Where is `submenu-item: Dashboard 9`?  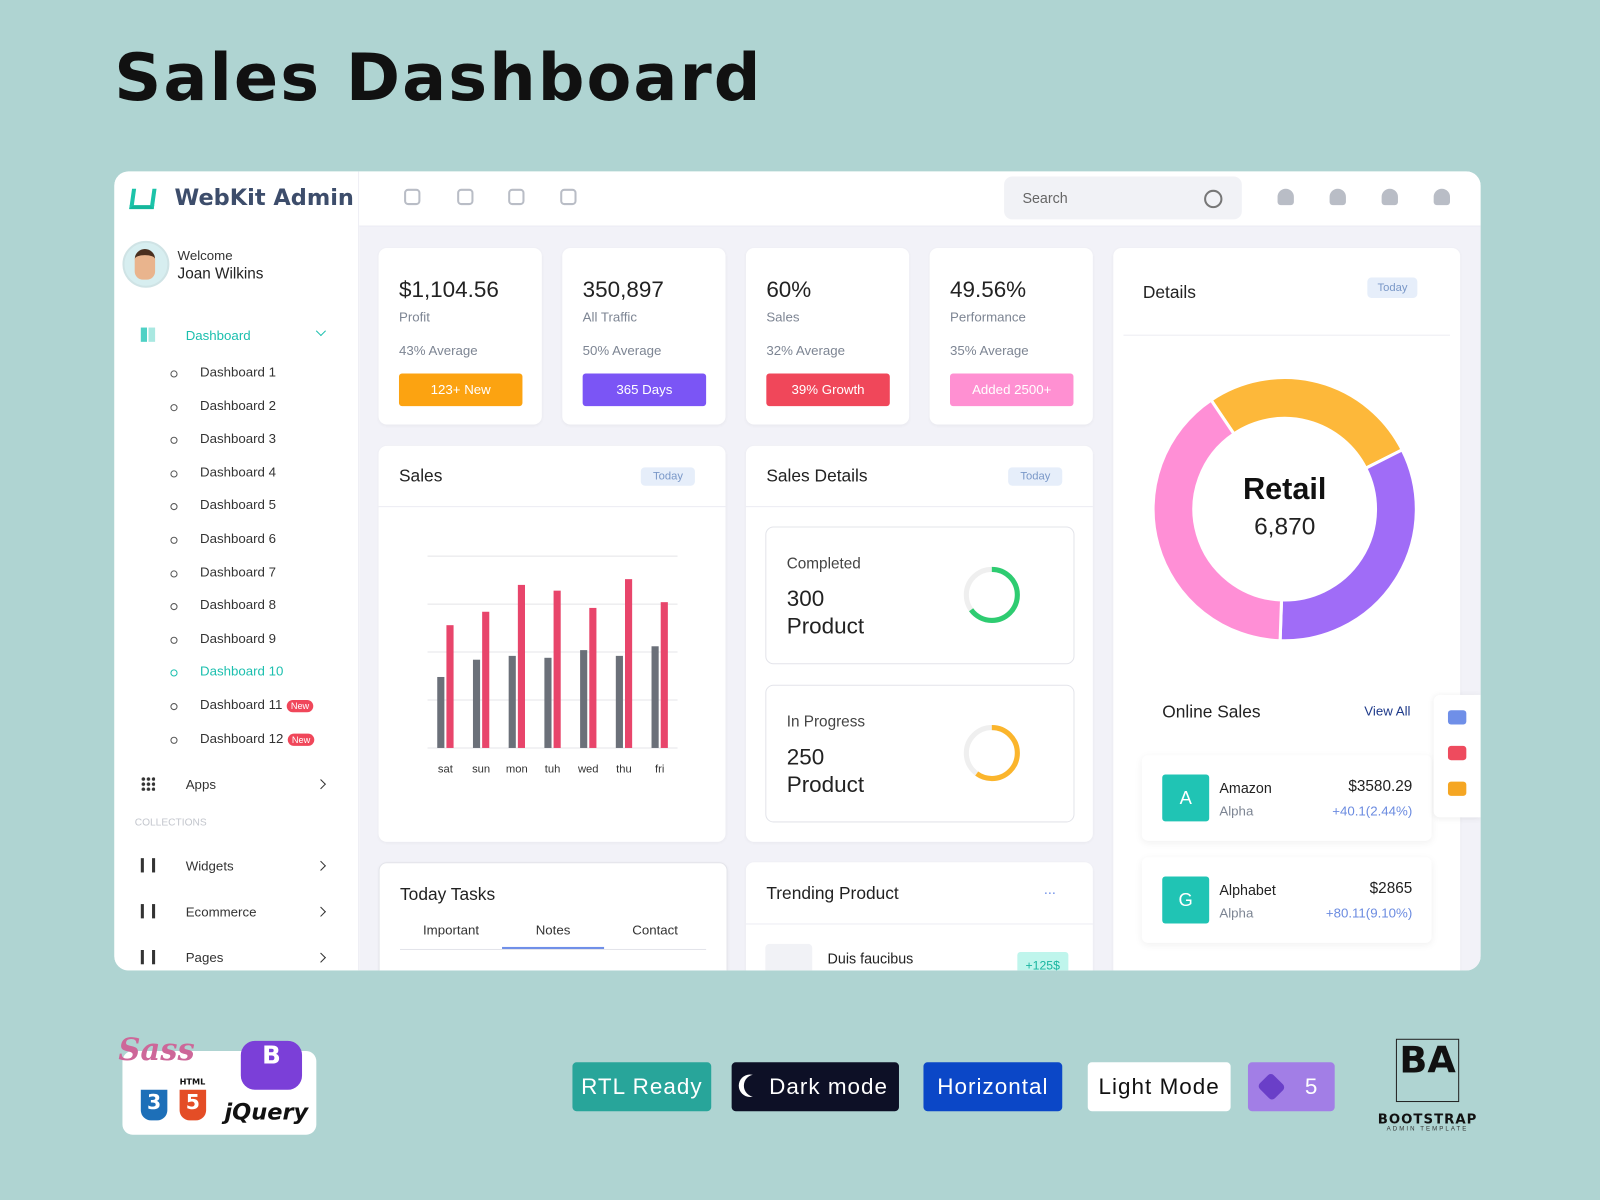 submenu-item: Dashboard 9 is located at coordinates (237, 638).